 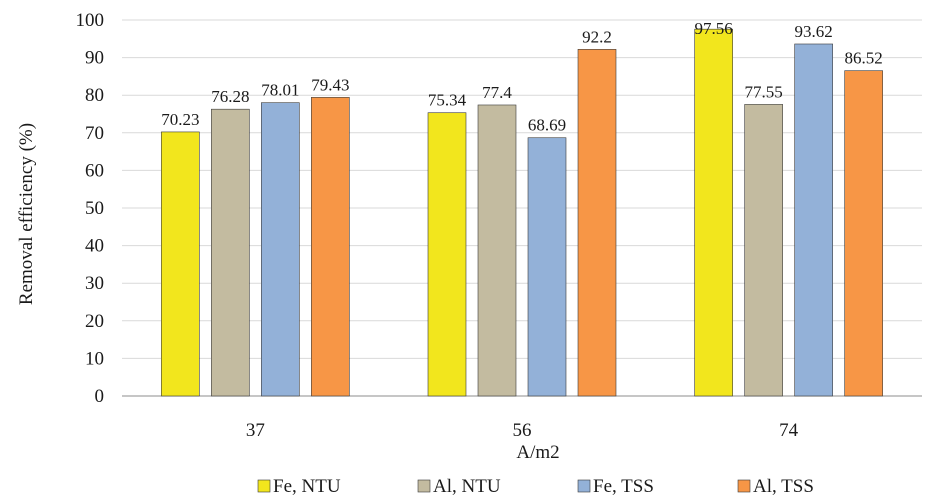 I want to click on x-category-label: 74, so click(x=789, y=430).